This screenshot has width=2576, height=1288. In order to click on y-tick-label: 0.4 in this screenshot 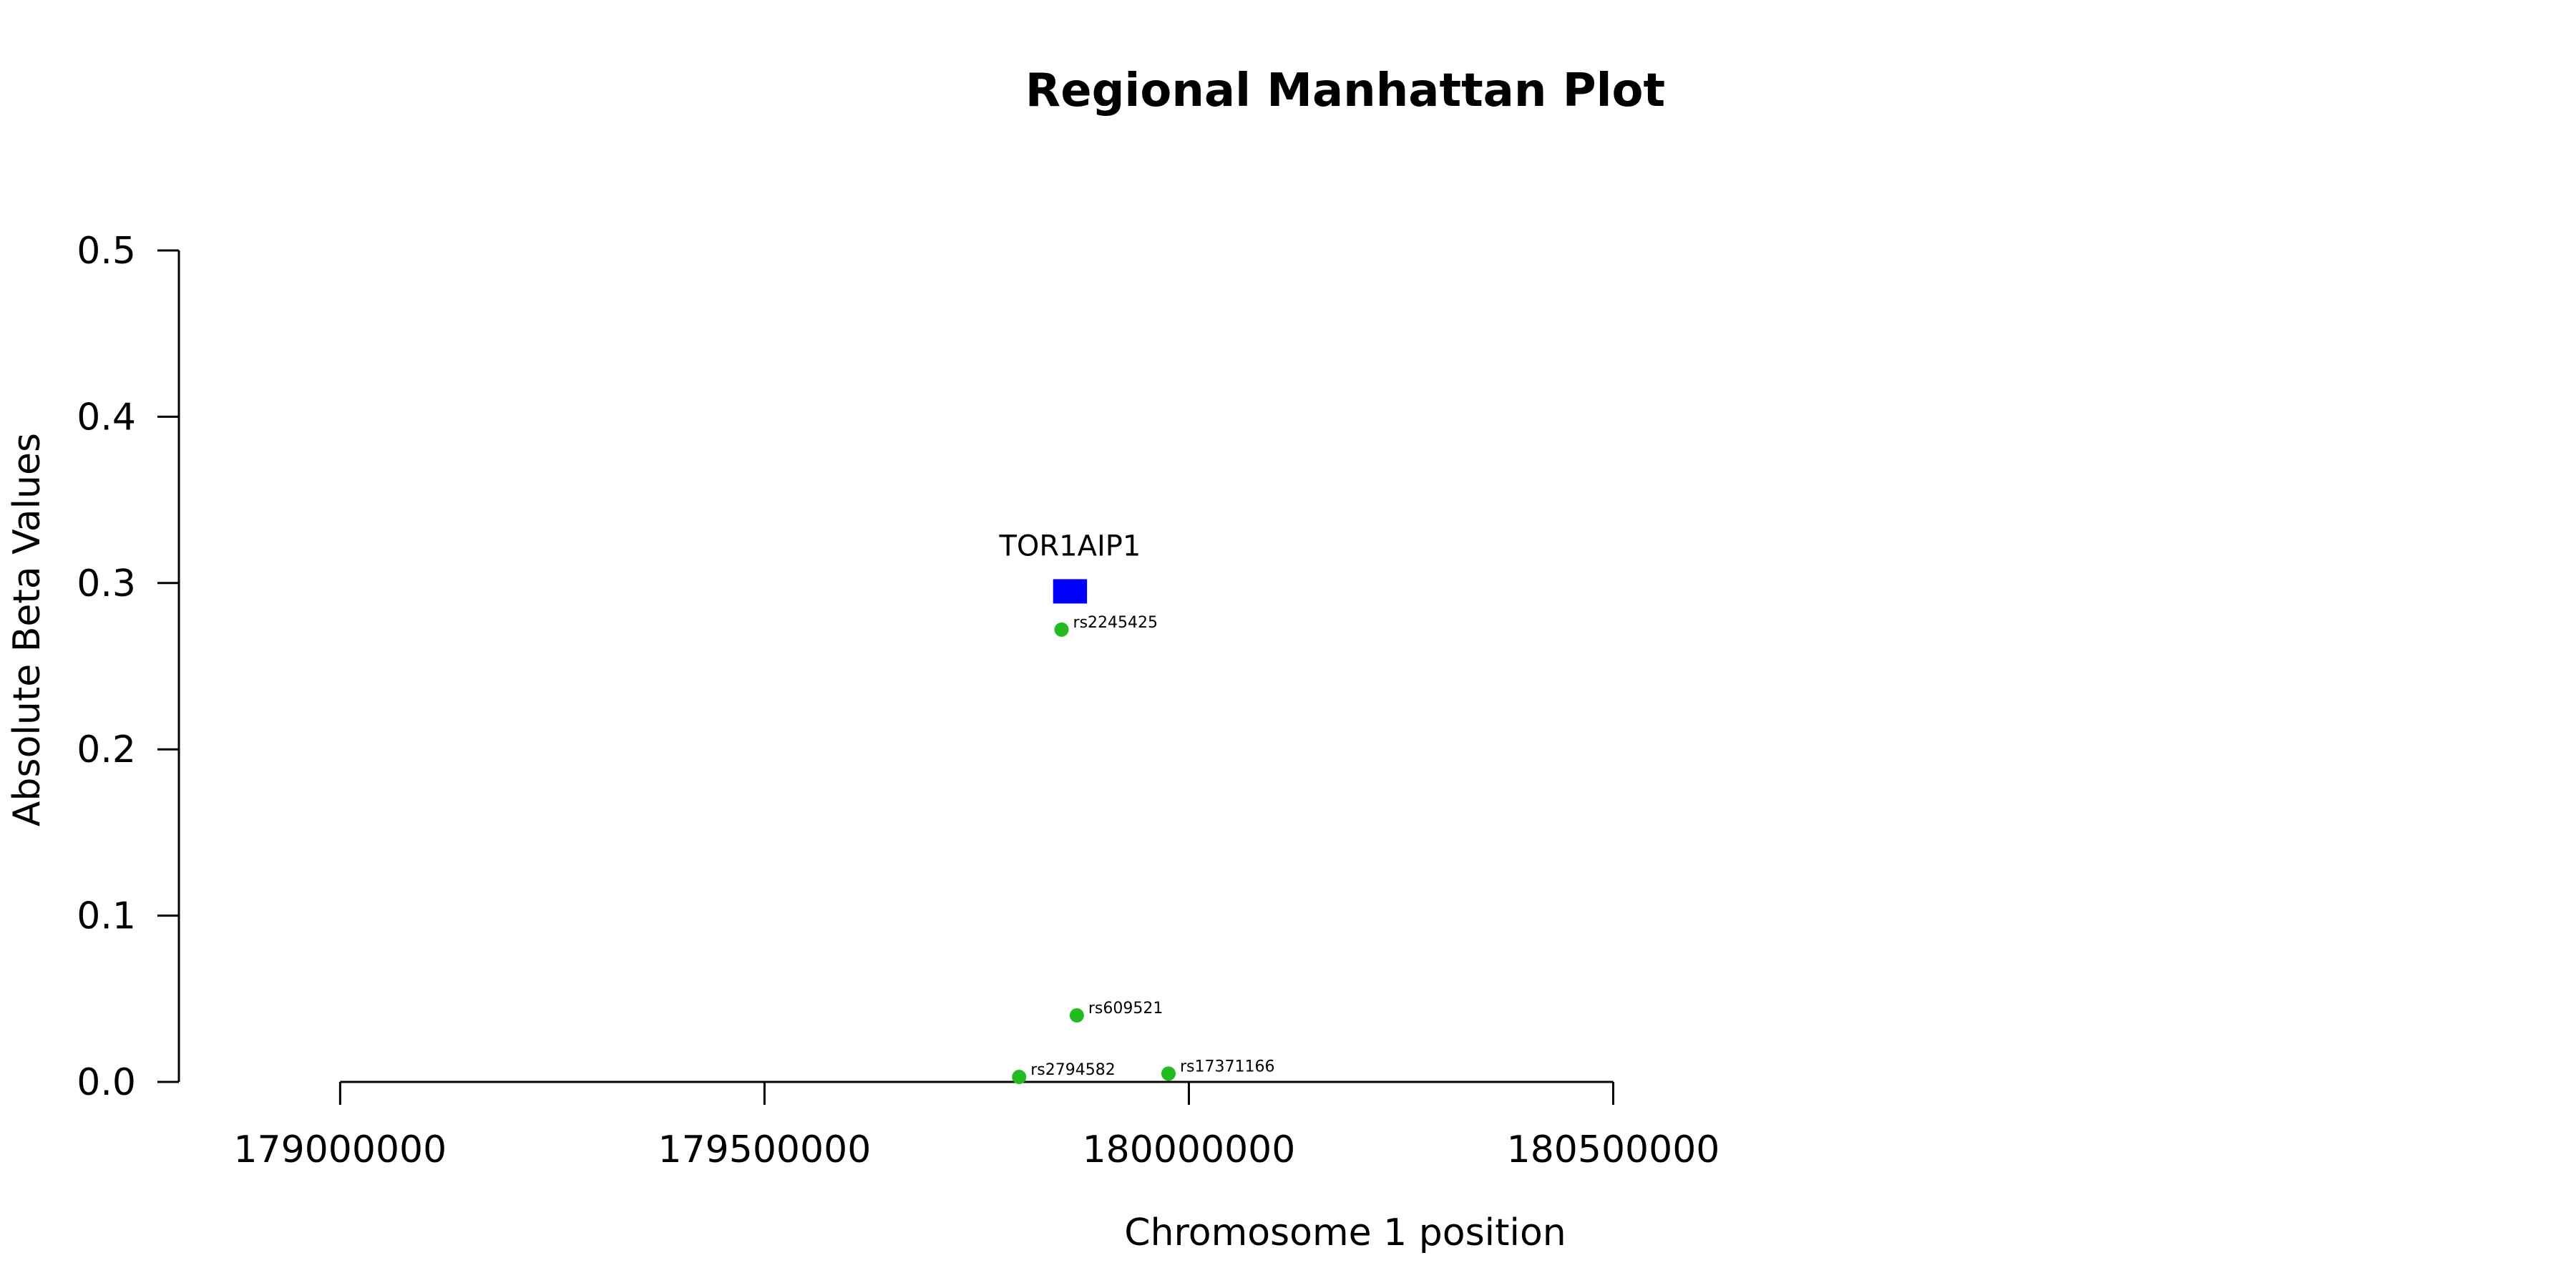, I will do `click(106, 417)`.